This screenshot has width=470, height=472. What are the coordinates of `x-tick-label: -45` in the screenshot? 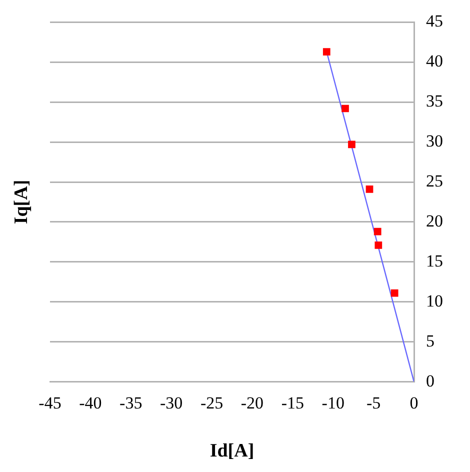 It's located at (50, 402).